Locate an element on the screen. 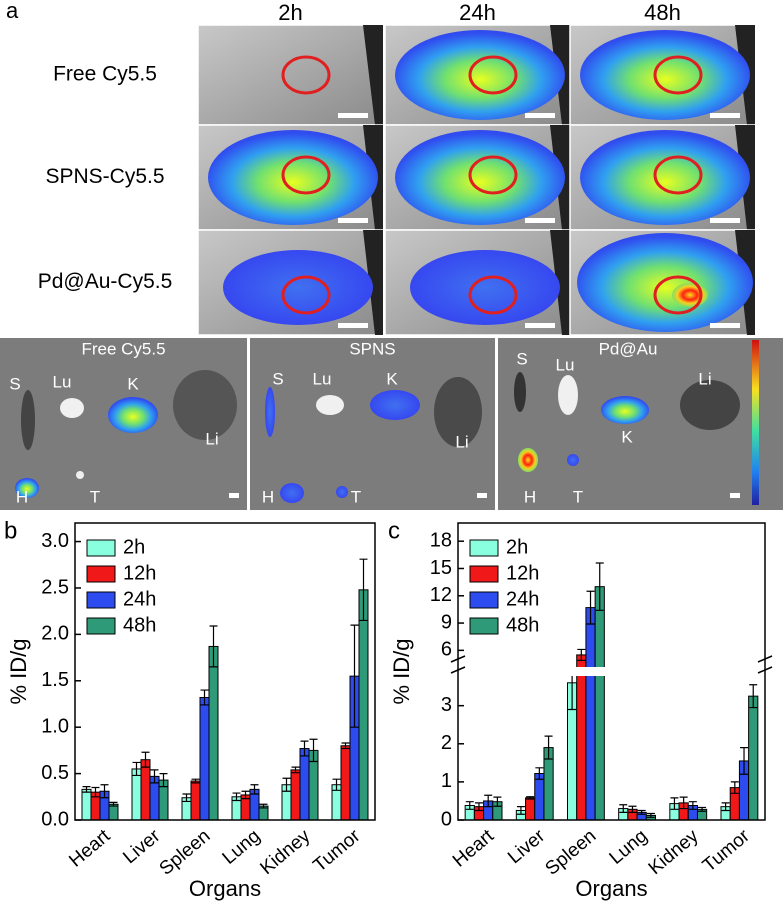 This screenshot has width=783, height=907. time-label: 48h is located at coordinates (662, 12).